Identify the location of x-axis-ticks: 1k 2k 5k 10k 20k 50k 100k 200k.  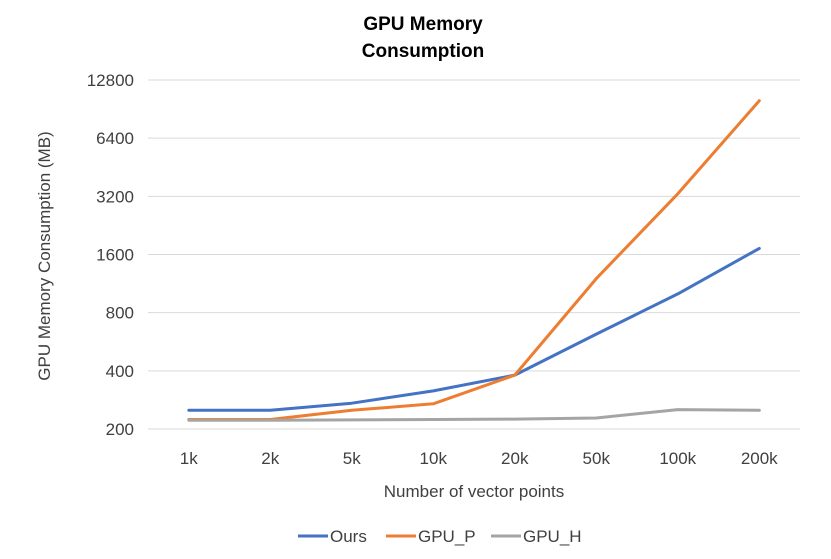
(479, 458).